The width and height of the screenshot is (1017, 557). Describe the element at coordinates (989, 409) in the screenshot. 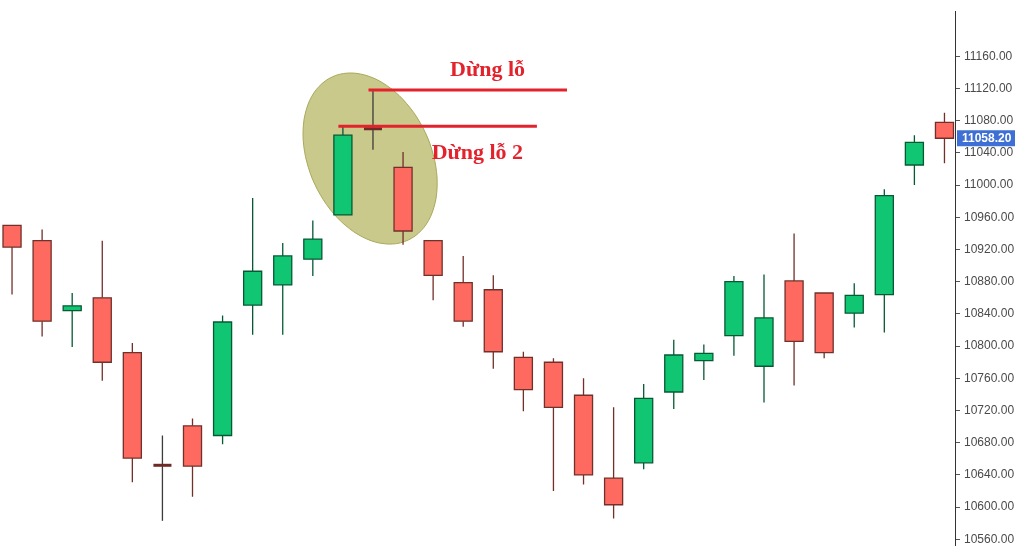

I see `y-tick-label: 10720.00` at that location.